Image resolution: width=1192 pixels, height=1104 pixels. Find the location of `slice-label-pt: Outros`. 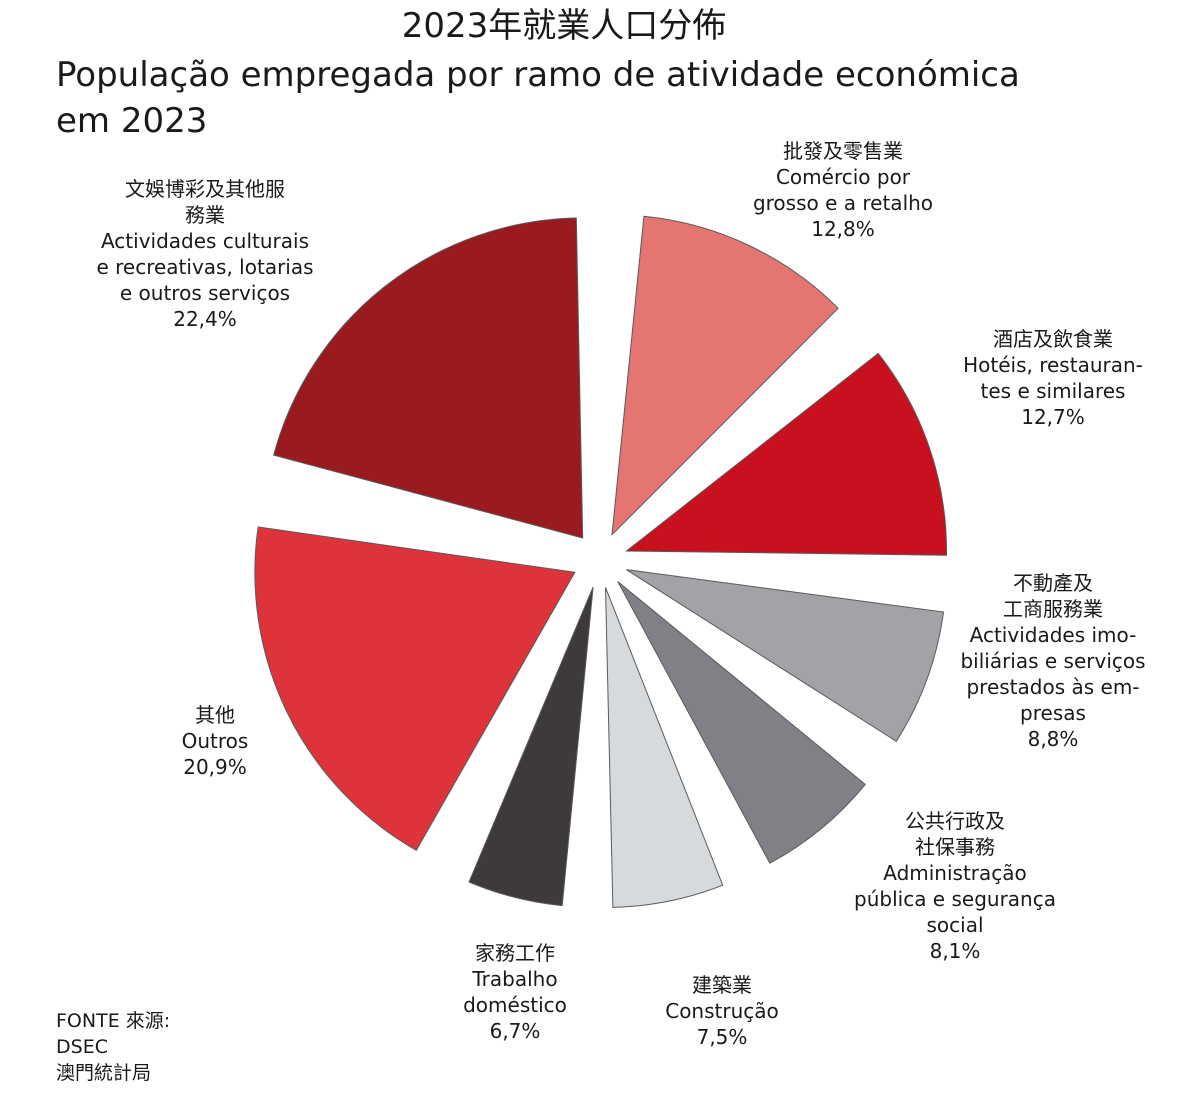

slice-label-pt: Outros is located at coordinates (215, 741).